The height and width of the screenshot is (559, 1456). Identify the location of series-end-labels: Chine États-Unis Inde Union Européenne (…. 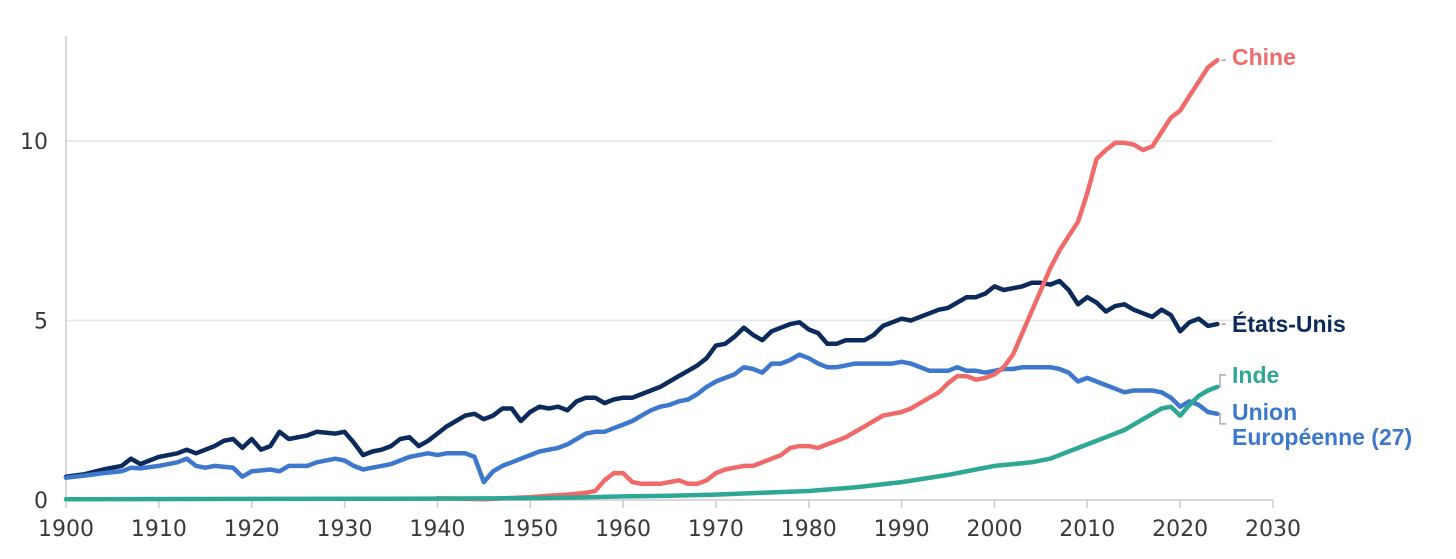
(1322, 247).